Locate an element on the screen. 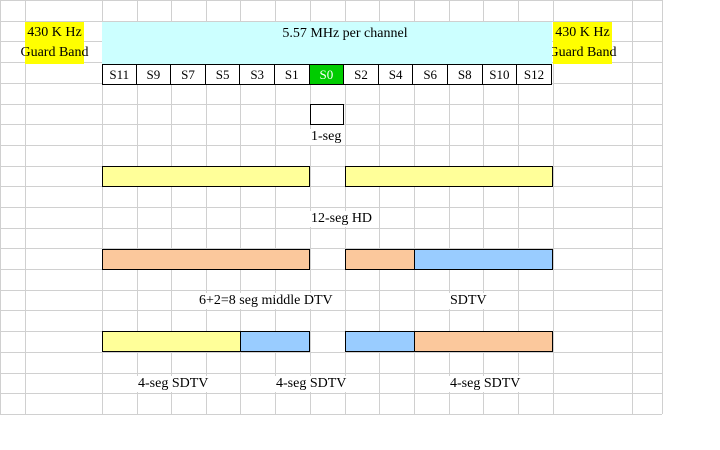 This screenshot has height=450, width=720. segment-cell-s12: S12 is located at coordinates (534, 74).